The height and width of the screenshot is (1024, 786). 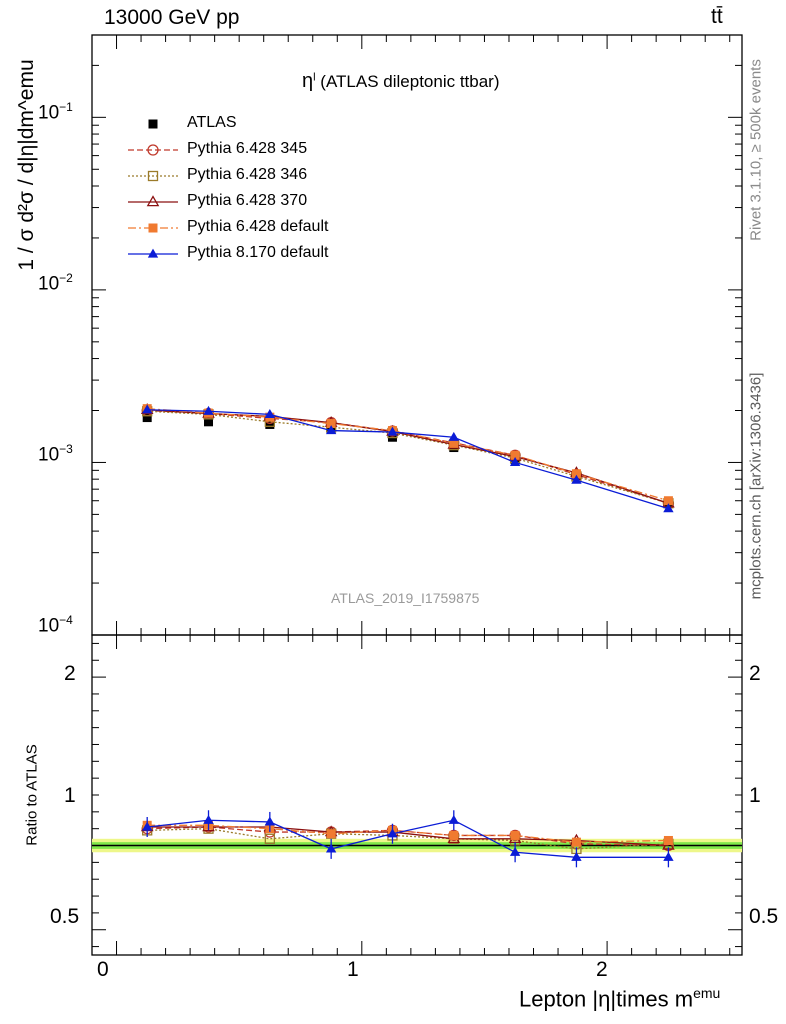 I want to click on mcplots-label: mcplots.cern.ch [arXiv:1306.3436], so click(x=756, y=486).